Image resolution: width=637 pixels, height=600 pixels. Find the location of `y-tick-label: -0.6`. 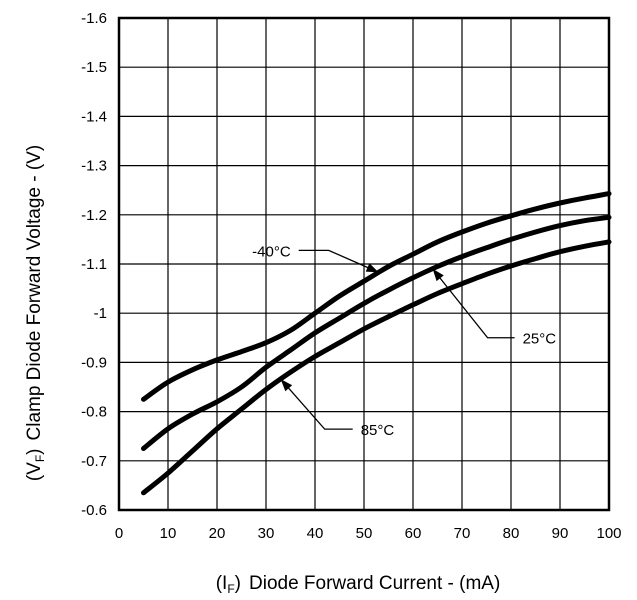

y-tick-label: -0.6 is located at coordinates (94, 510).